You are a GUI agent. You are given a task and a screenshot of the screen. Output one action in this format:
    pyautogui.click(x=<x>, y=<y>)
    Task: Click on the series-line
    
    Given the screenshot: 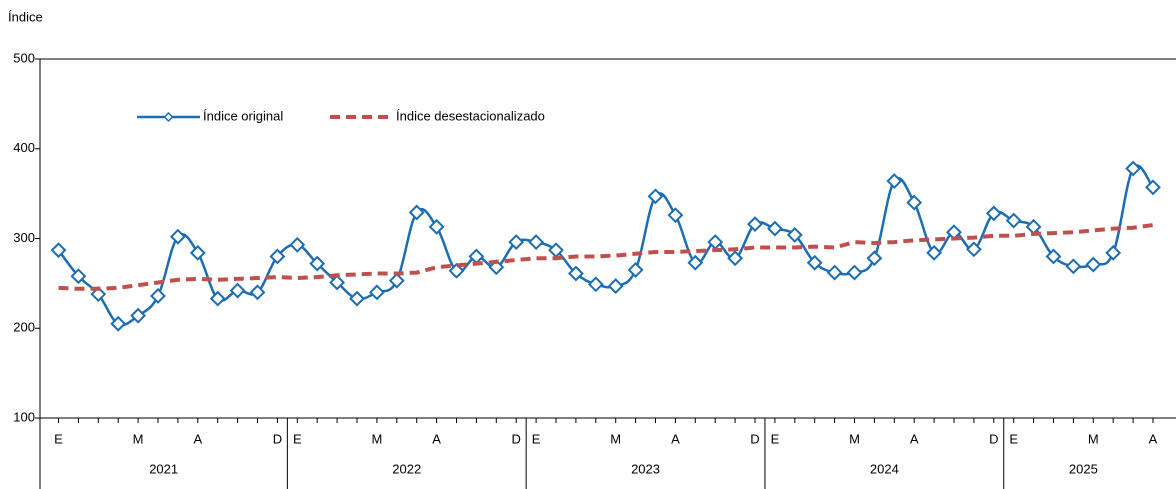 What is the action you would take?
    pyautogui.click(x=606, y=257)
    